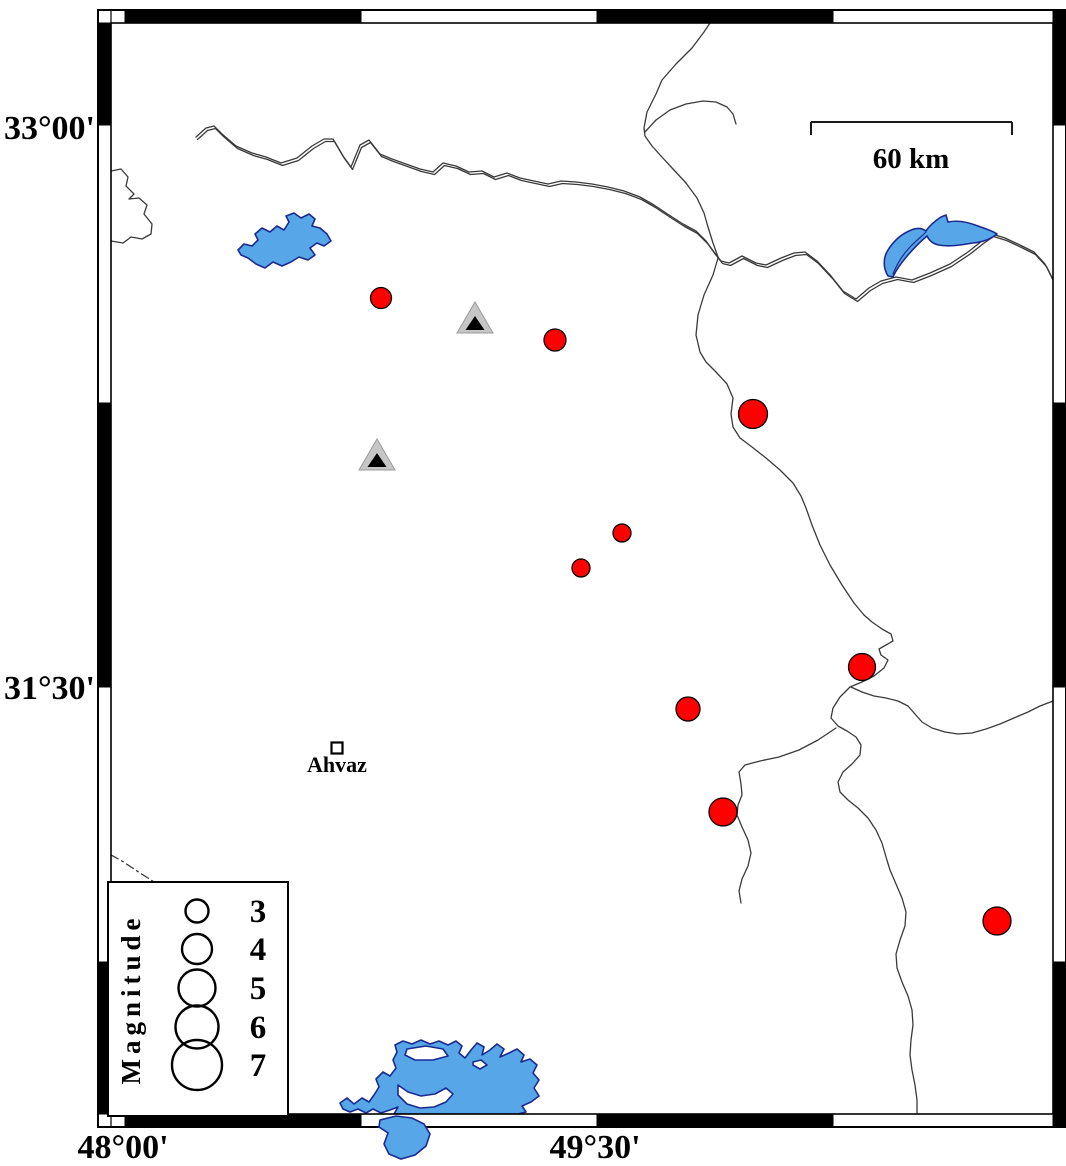 This screenshot has width=1066, height=1166. What do you see at coordinates (690, 116) in the screenshot?
I see `boundary-spur` at bounding box center [690, 116].